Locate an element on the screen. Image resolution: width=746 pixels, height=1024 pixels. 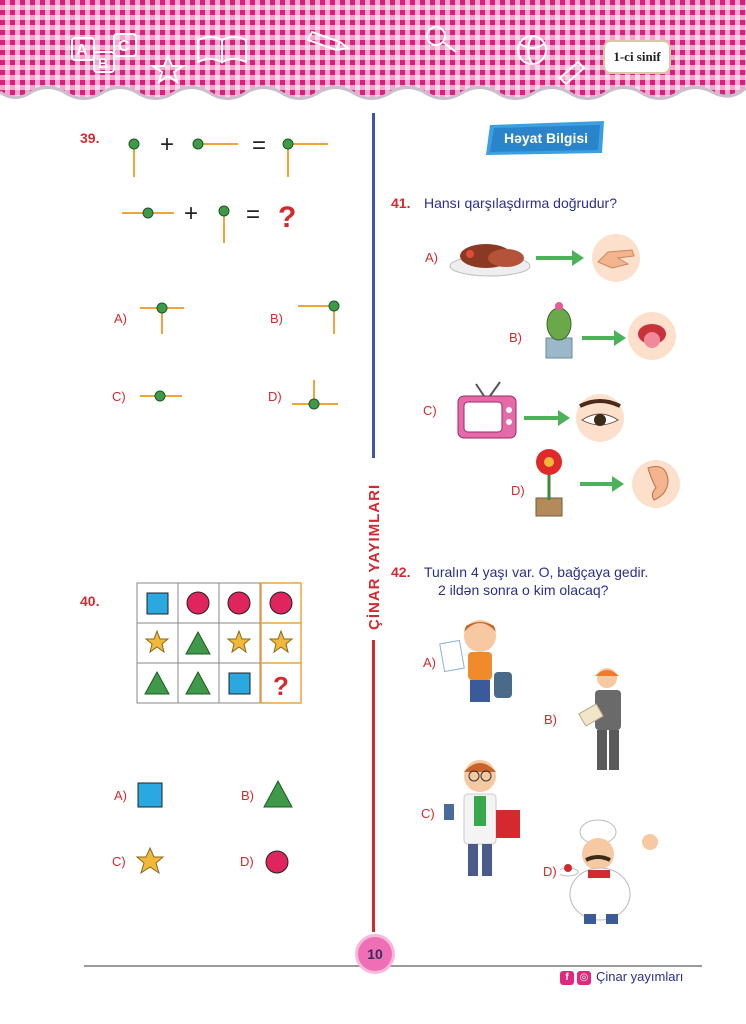
q39-option-c-label: C) is located at coordinates (119, 396).